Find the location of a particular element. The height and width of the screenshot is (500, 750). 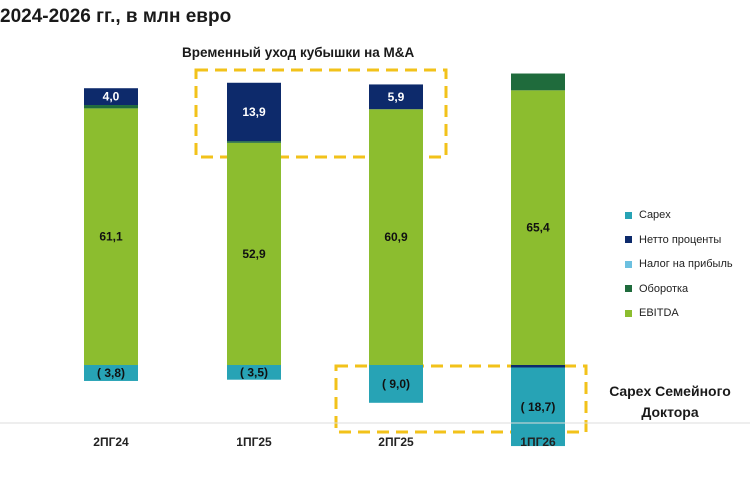

legend-label: Нетто проценты is located at coordinates (680, 239).